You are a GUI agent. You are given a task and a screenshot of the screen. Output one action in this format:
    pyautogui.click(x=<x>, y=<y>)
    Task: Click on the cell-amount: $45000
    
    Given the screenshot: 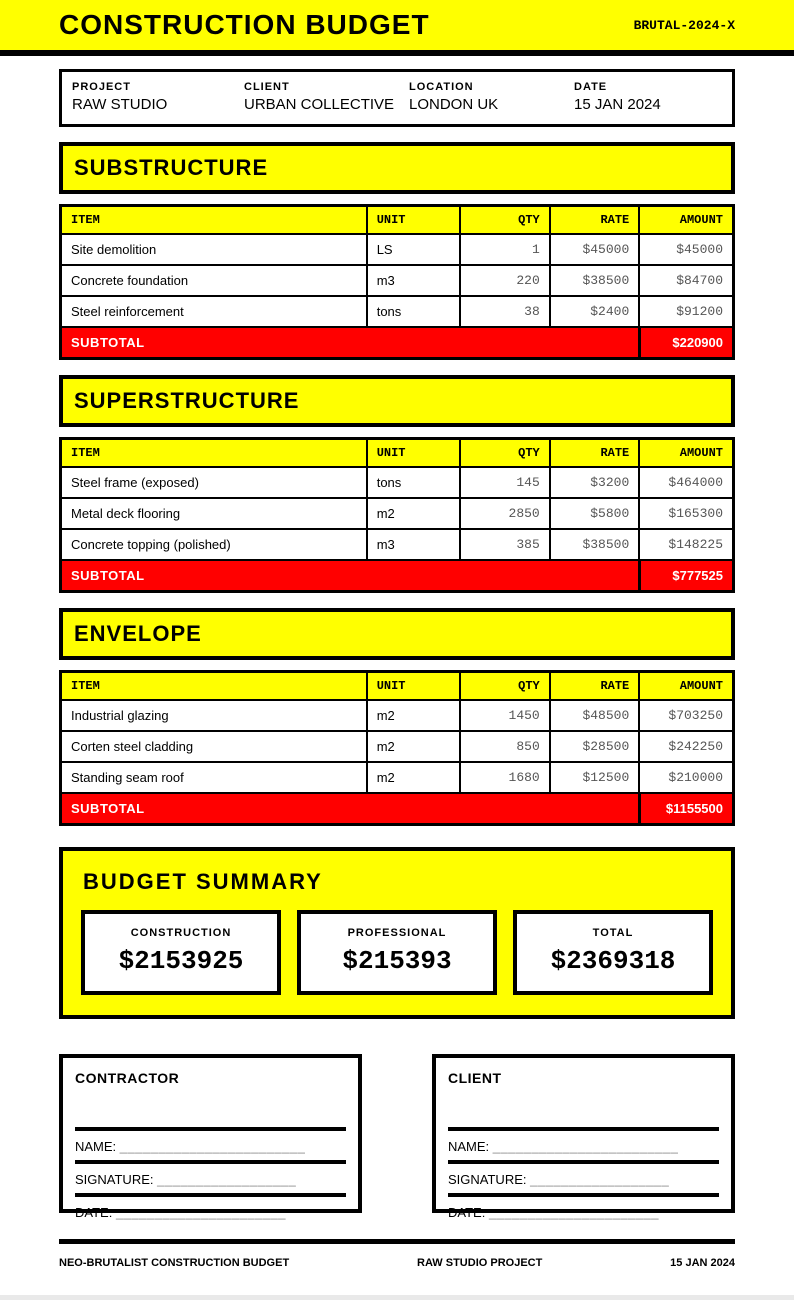 What is the action you would take?
    pyautogui.click(x=686, y=249)
    